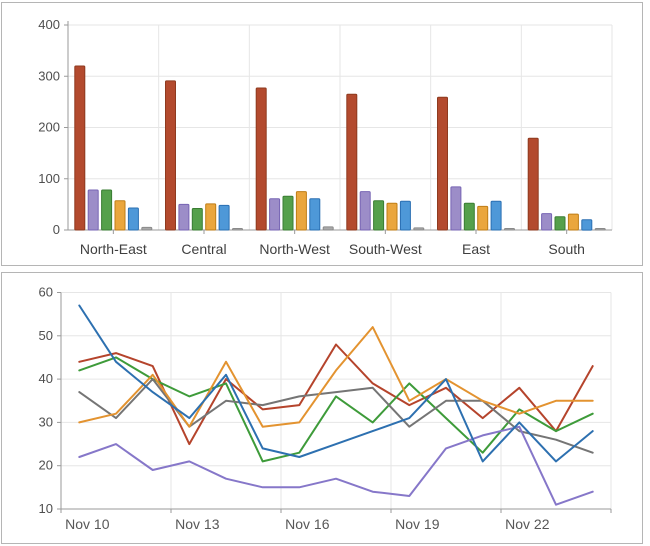 The height and width of the screenshot is (546, 650). I want to click on x-date-label: Nov 16, so click(307, 524).